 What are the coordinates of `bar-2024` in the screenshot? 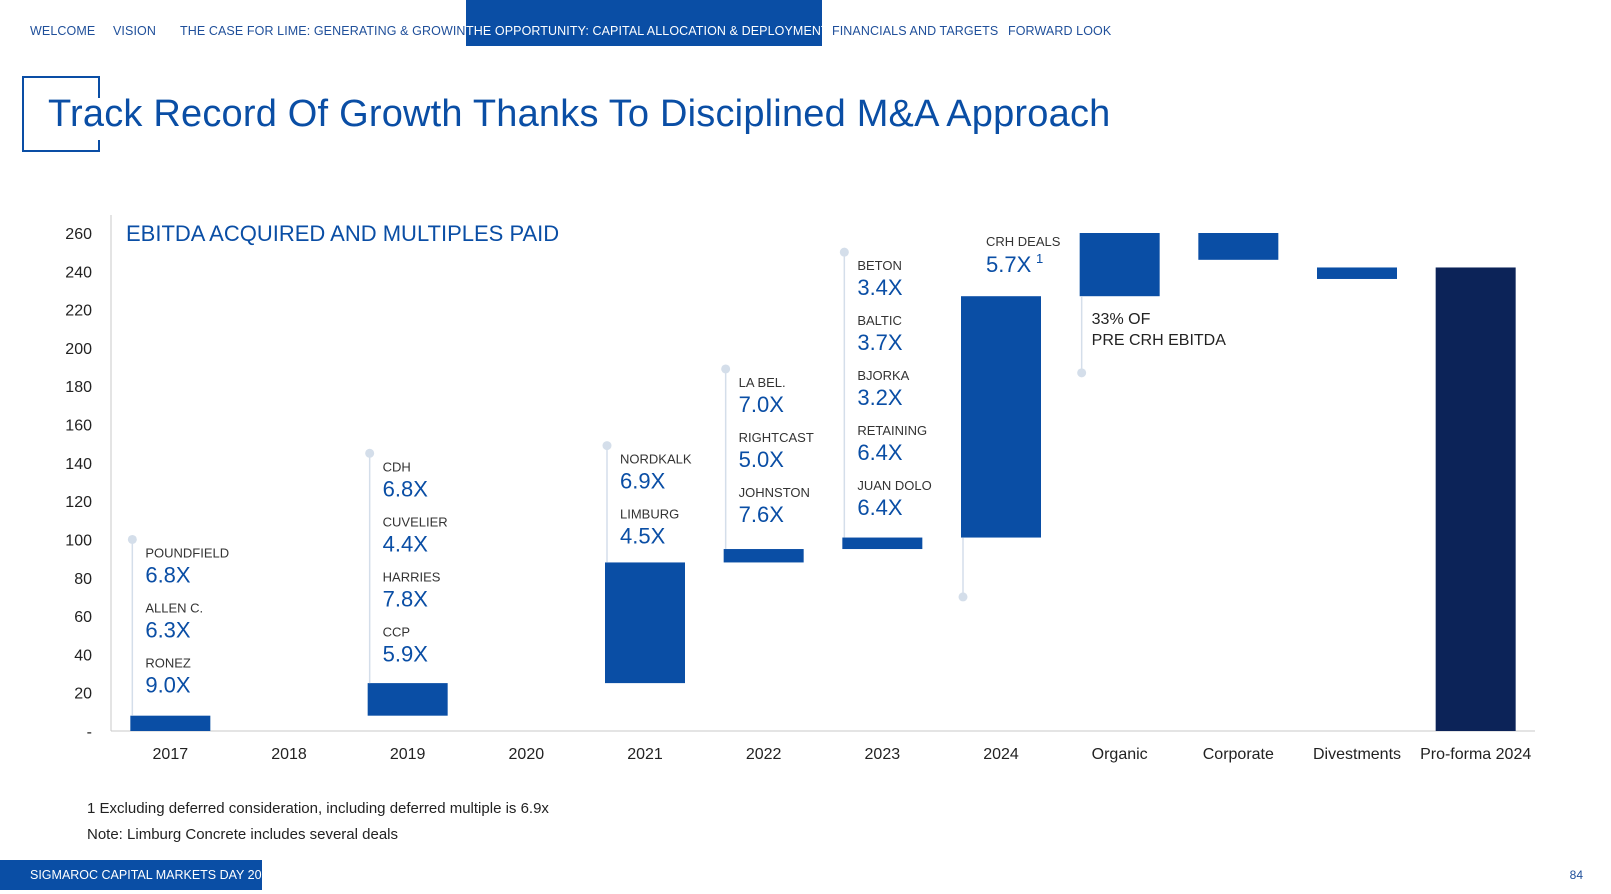 It's located at (1001, 417).